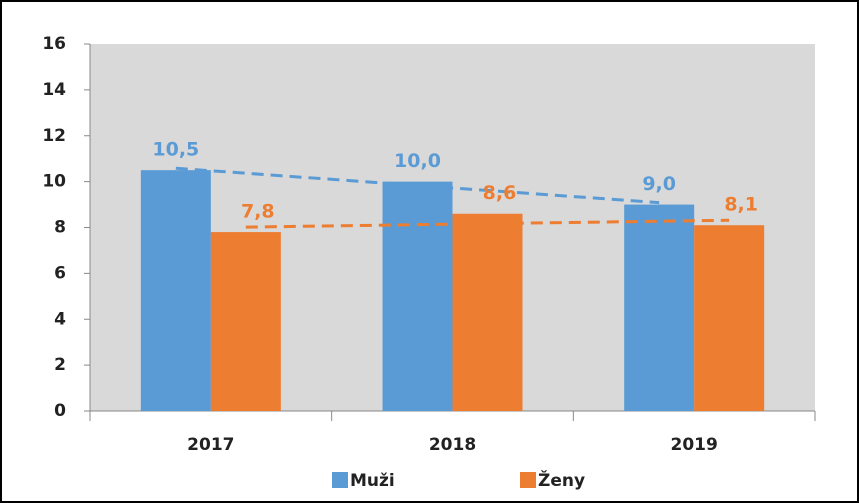  I want to click on y-tick-label: 4, so click(60, 319).